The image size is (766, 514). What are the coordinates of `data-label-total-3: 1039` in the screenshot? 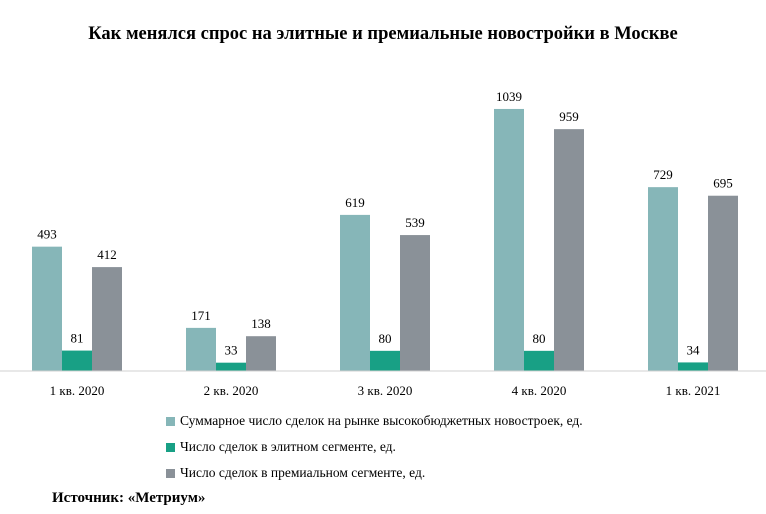 It's located at (509, 96).